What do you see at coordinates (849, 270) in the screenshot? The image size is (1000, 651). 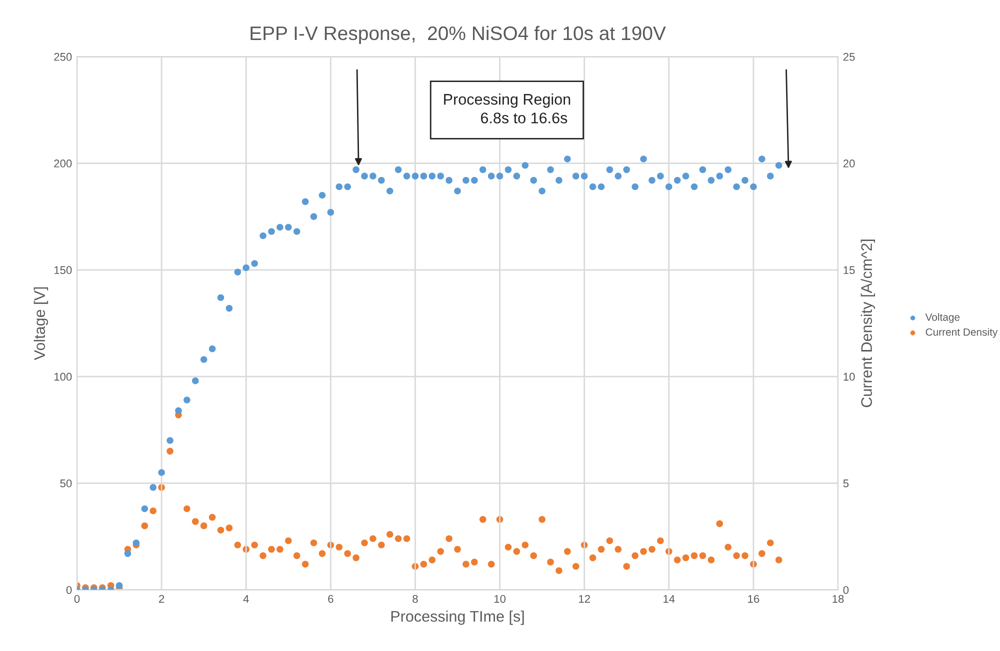 I see `y2-tick-label: 15` at bounding box center [849, 270].